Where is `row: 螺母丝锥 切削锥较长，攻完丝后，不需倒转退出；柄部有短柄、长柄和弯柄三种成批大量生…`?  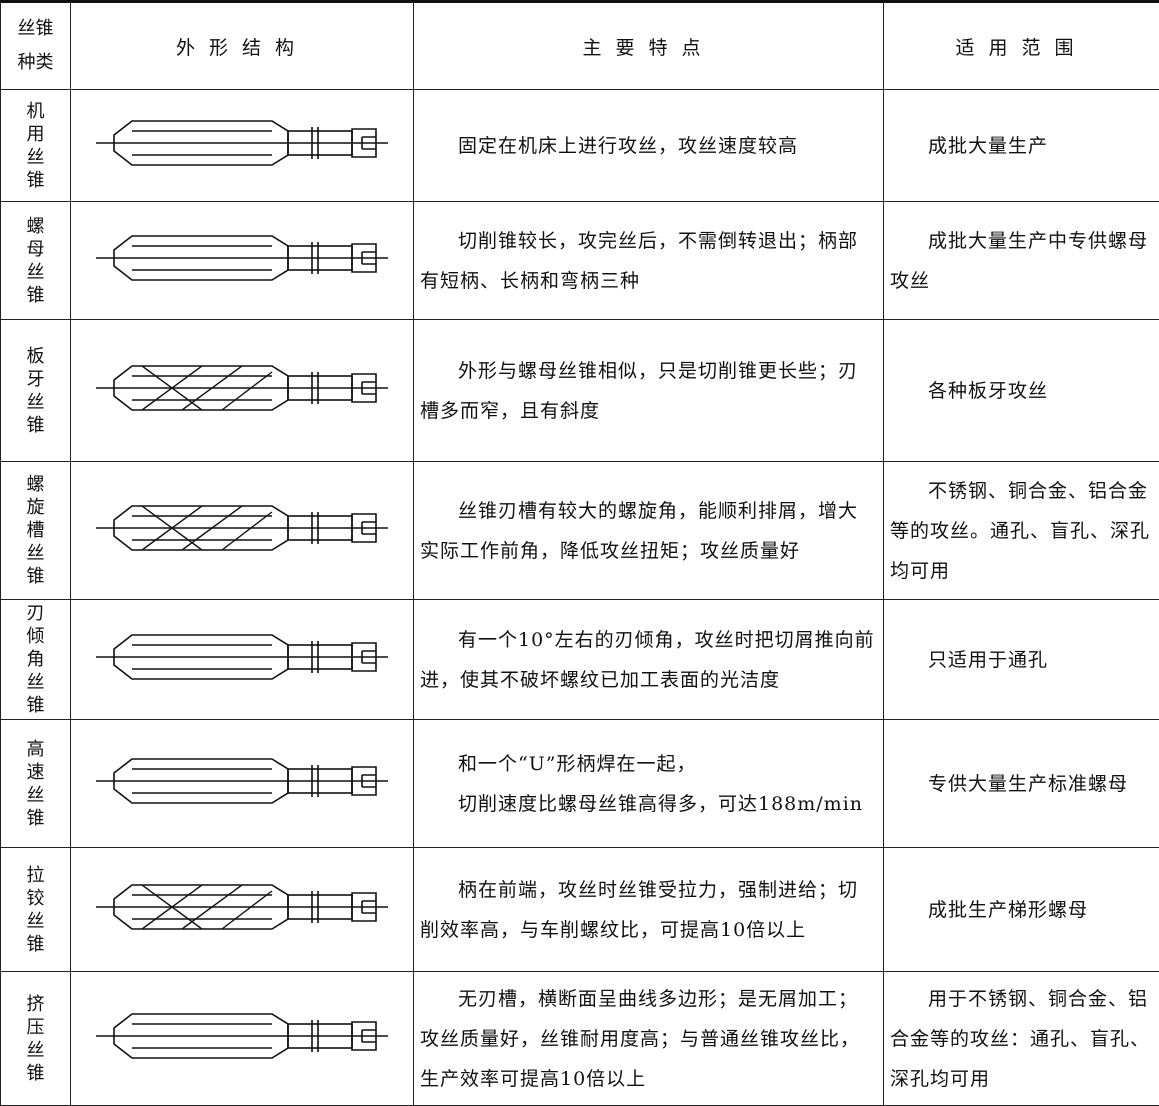
row: 螺母丝锥 切削锥较长，攻完丝后，不需倒转退出；柄部有短柄、长柄和弯柄三种成批大量生… is located at coordinates (580, 261).